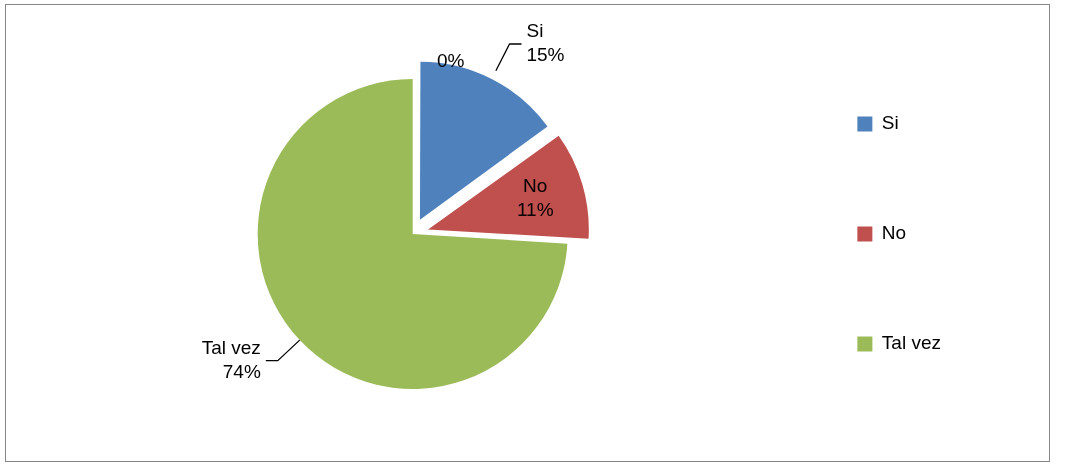 Image resolution: width=1066 pixels, height=468 pixels. I want to click on text: 0%, so click(450, 60).